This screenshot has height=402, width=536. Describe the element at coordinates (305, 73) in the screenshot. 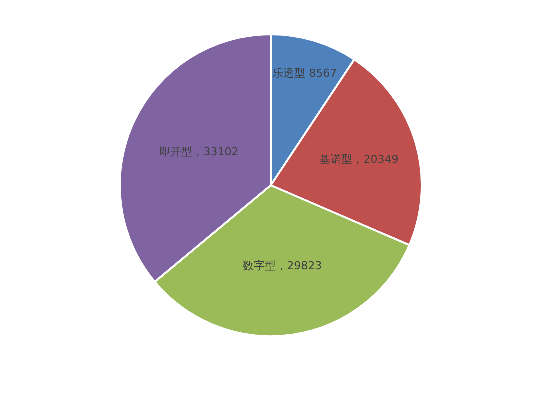

I see `slice-label: 乐透型 8567` at that location.